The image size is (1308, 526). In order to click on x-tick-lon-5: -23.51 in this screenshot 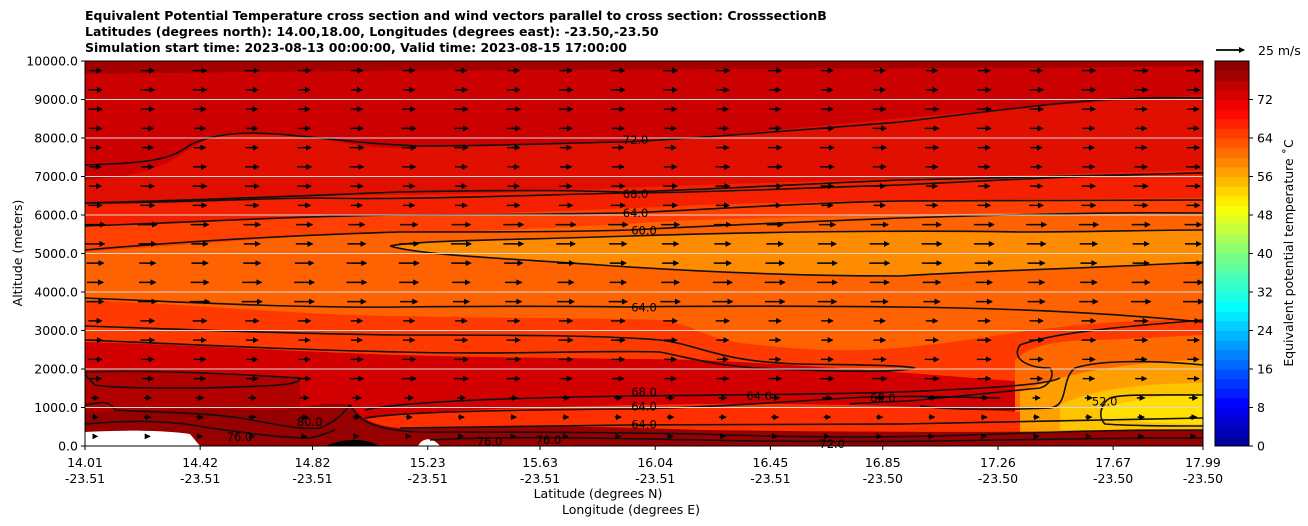, I will do `click(655, 478)`.